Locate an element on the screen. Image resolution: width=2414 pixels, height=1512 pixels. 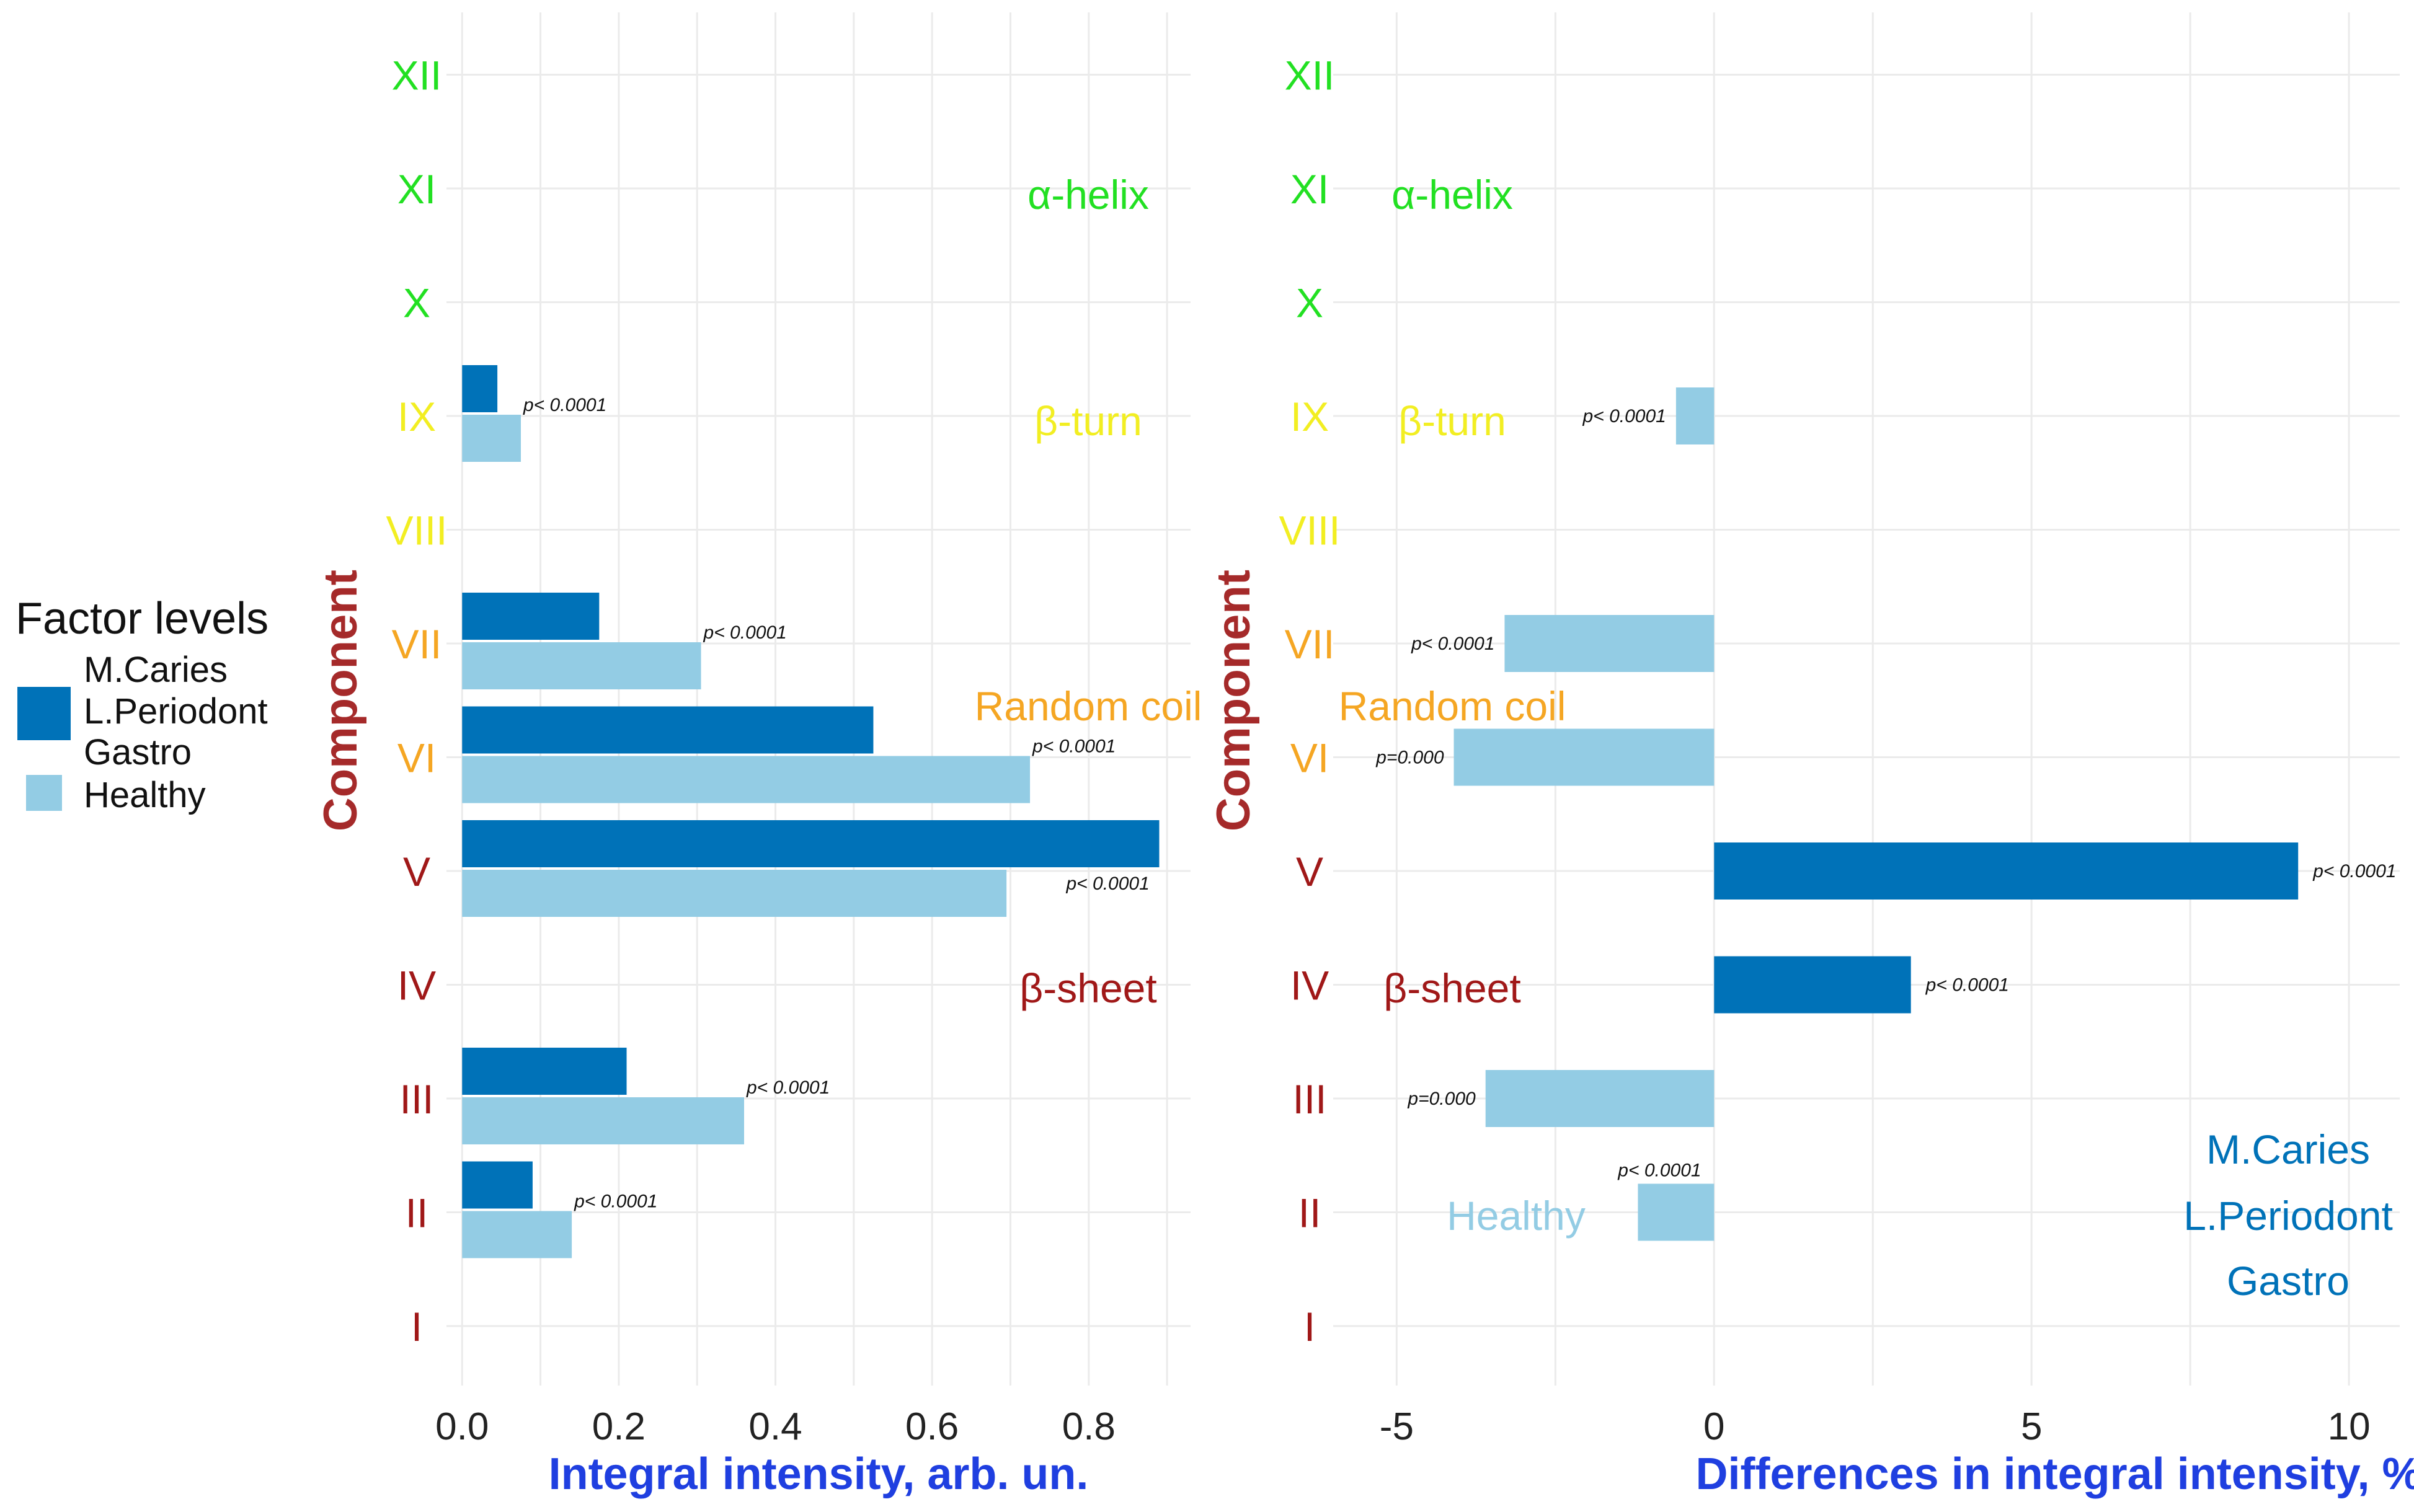
x-tick-label: 0.4 is located at coordinates (775, 1427).